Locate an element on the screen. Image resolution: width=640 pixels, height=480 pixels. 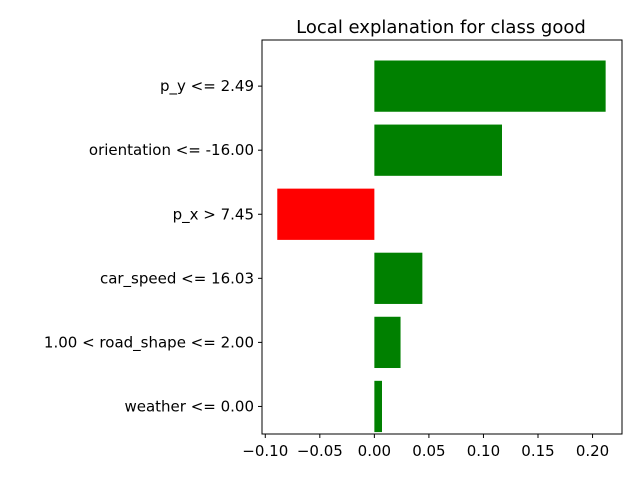
chart-title: Local explanation for class good is located at coordinates (441, 27).